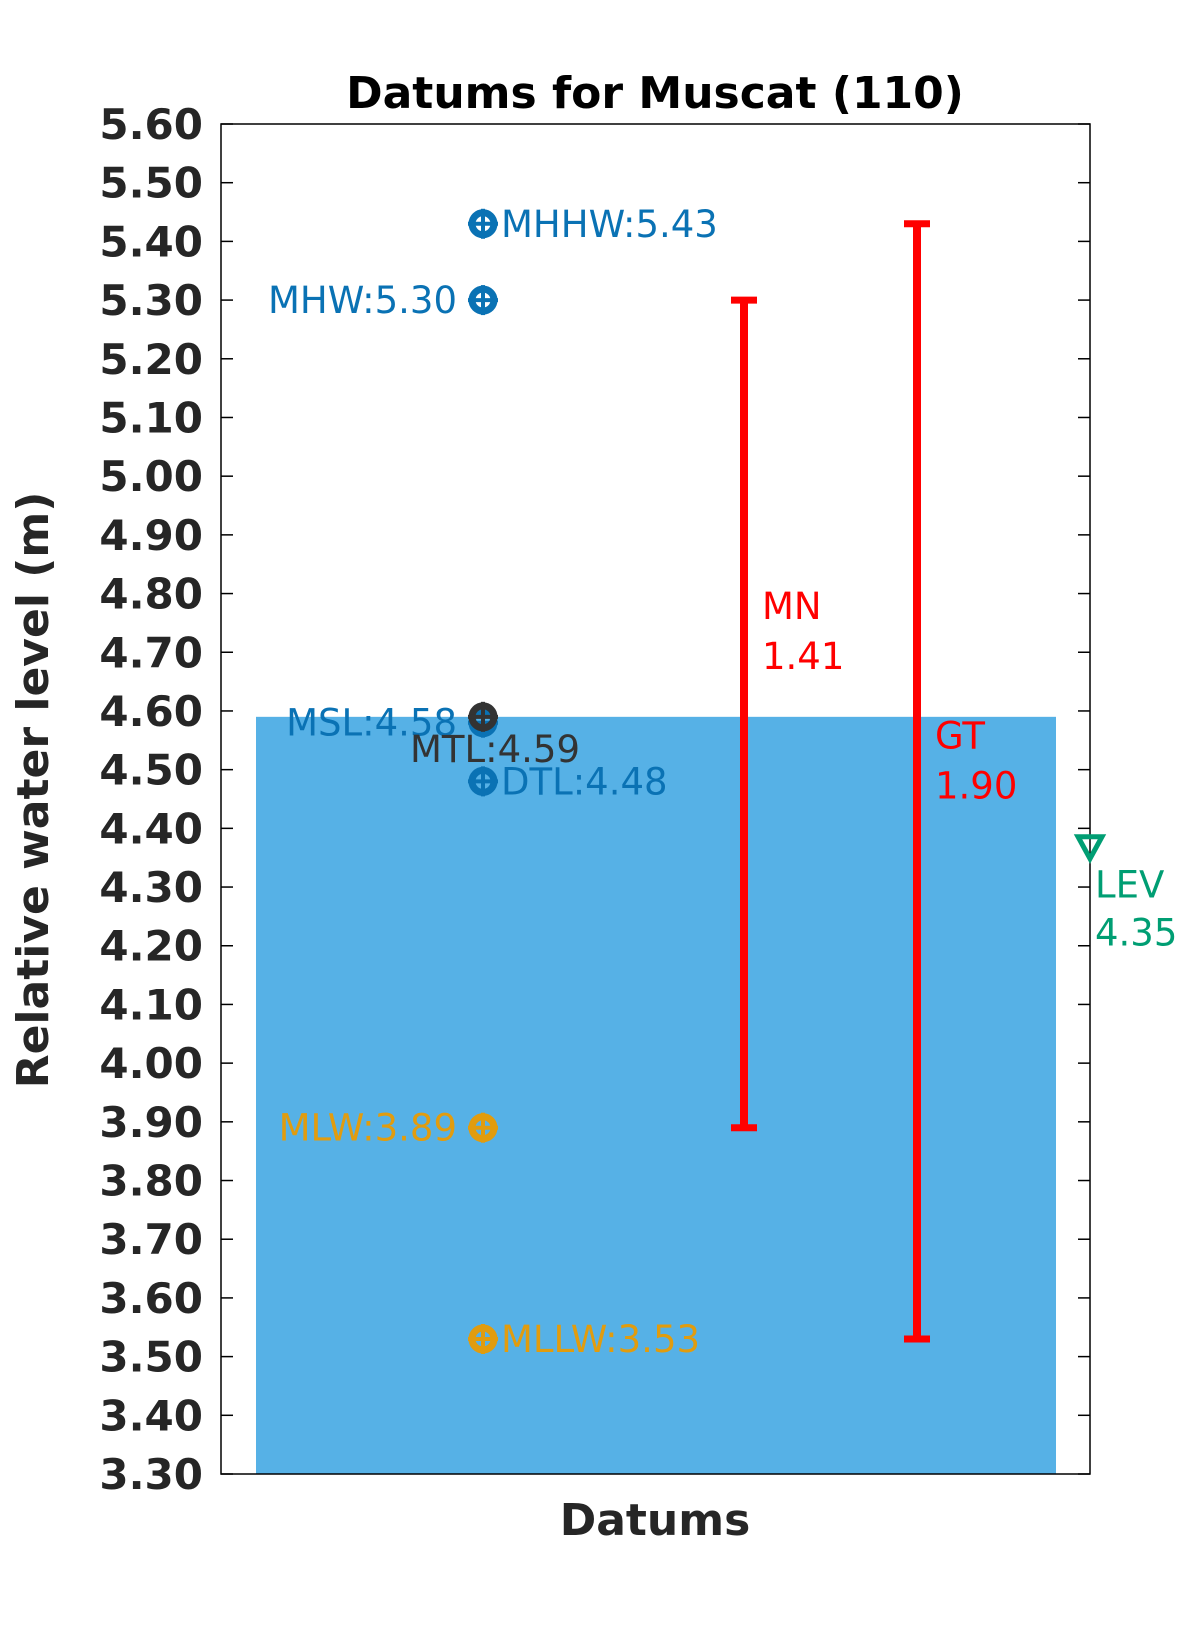  I want to click on y-tick-label-14: 4.70, so click(151, 652).